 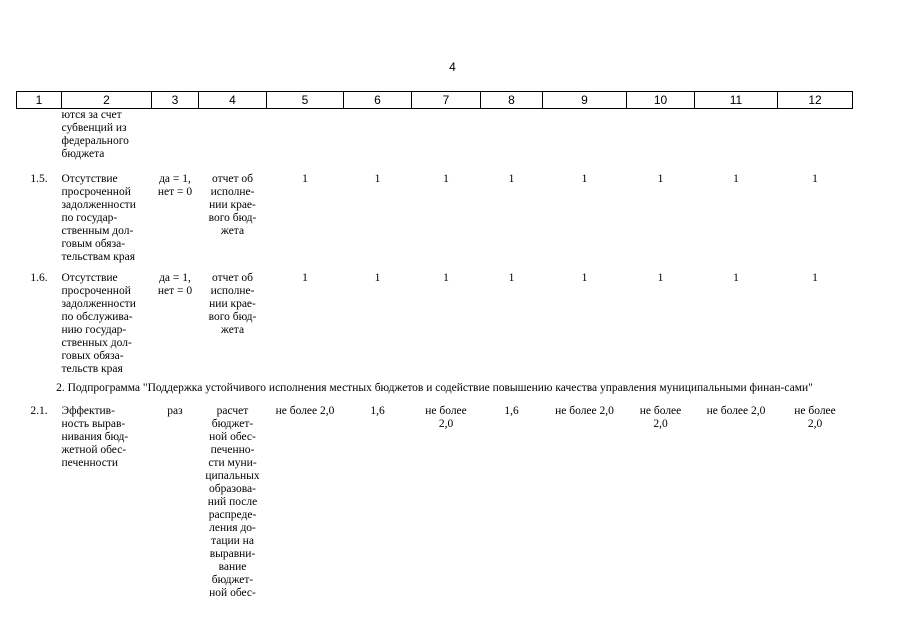 I want to click on column-header: 11, so click(x=736, y=100).